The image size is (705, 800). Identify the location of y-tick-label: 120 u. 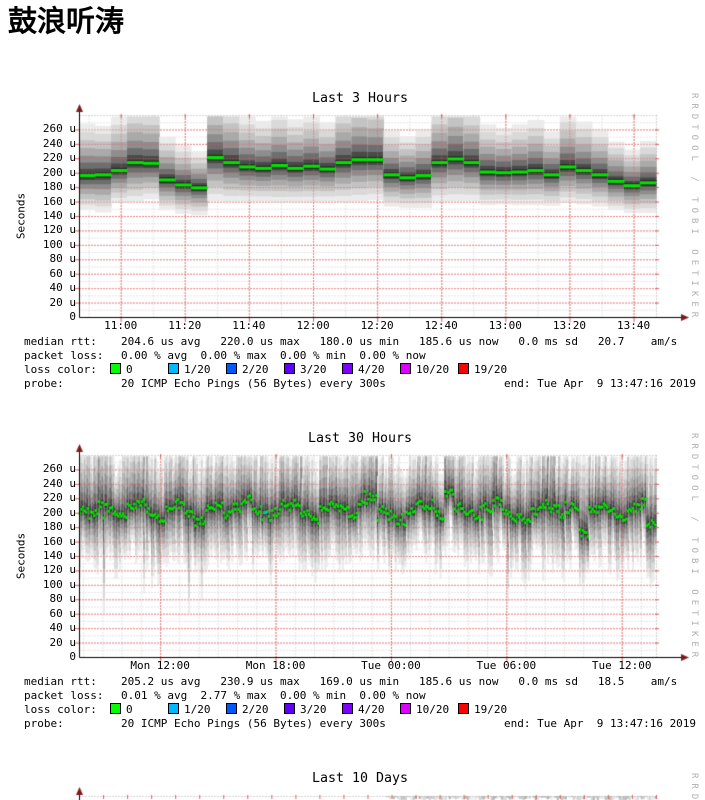
(59, 230).